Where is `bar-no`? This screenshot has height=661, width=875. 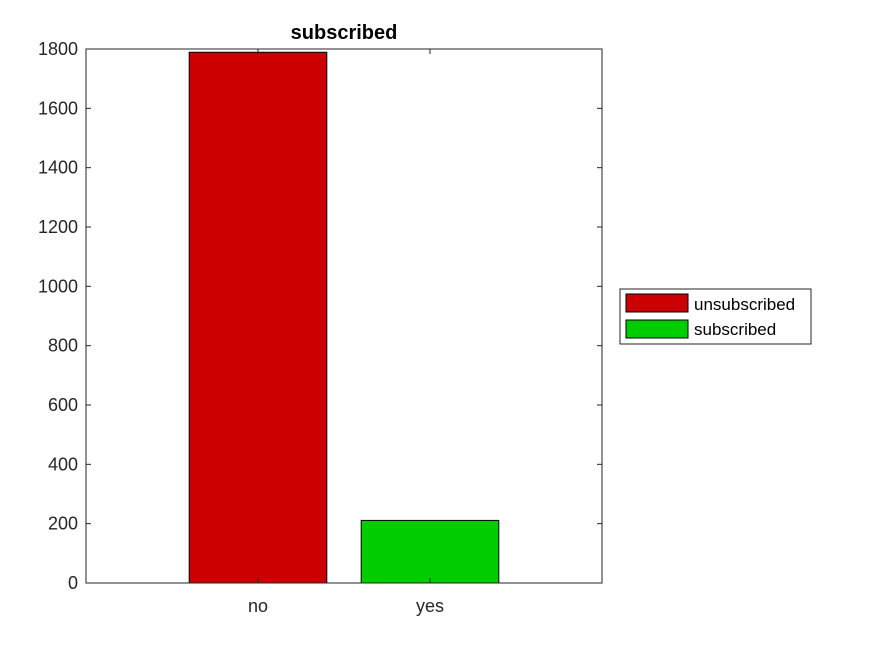
bar-no is located at coordinates (258, 317).